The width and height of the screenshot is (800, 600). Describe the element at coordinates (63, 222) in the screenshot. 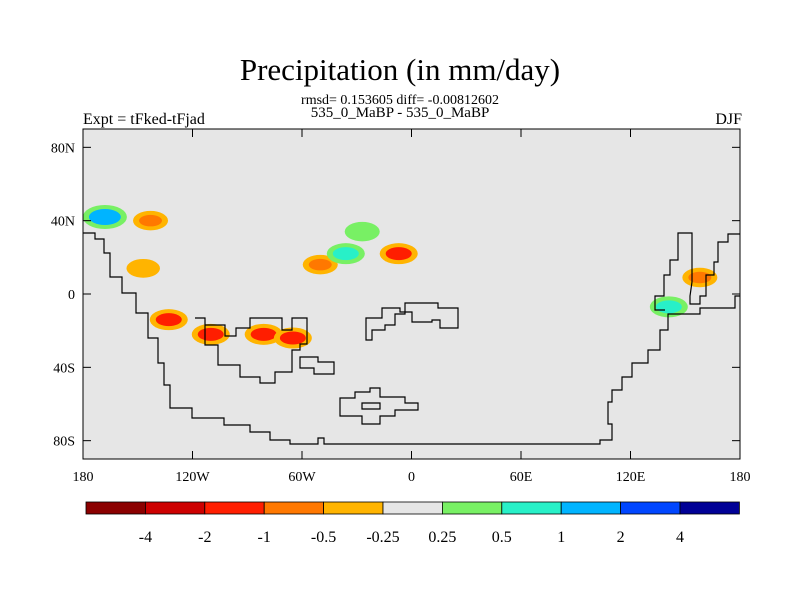

I see `y-tick-label: 40N` at that location.